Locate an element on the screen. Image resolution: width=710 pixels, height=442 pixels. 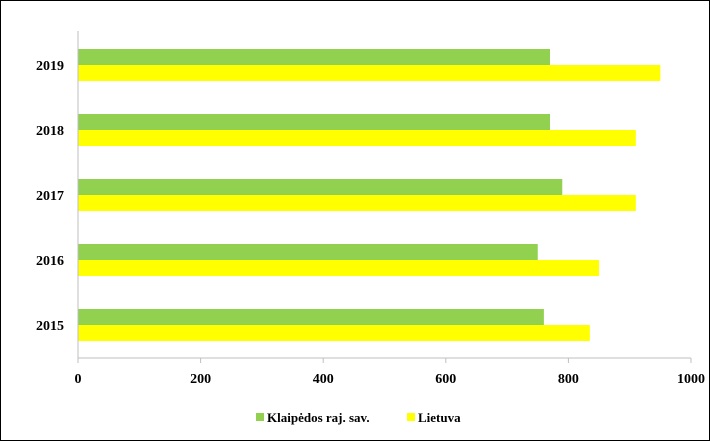
legend-swatch-lietuva is located at coordinates (411, 417).